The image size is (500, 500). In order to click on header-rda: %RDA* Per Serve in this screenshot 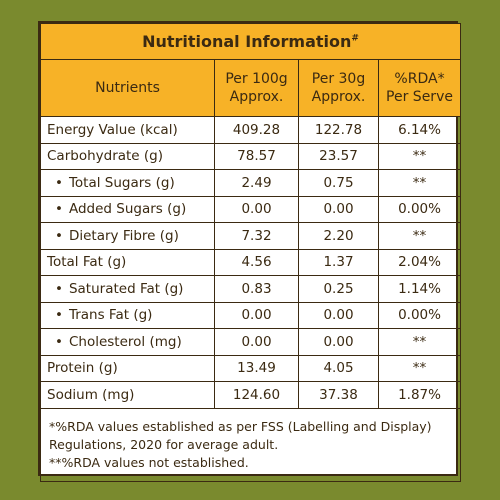, I will do `click(419, 88)`.